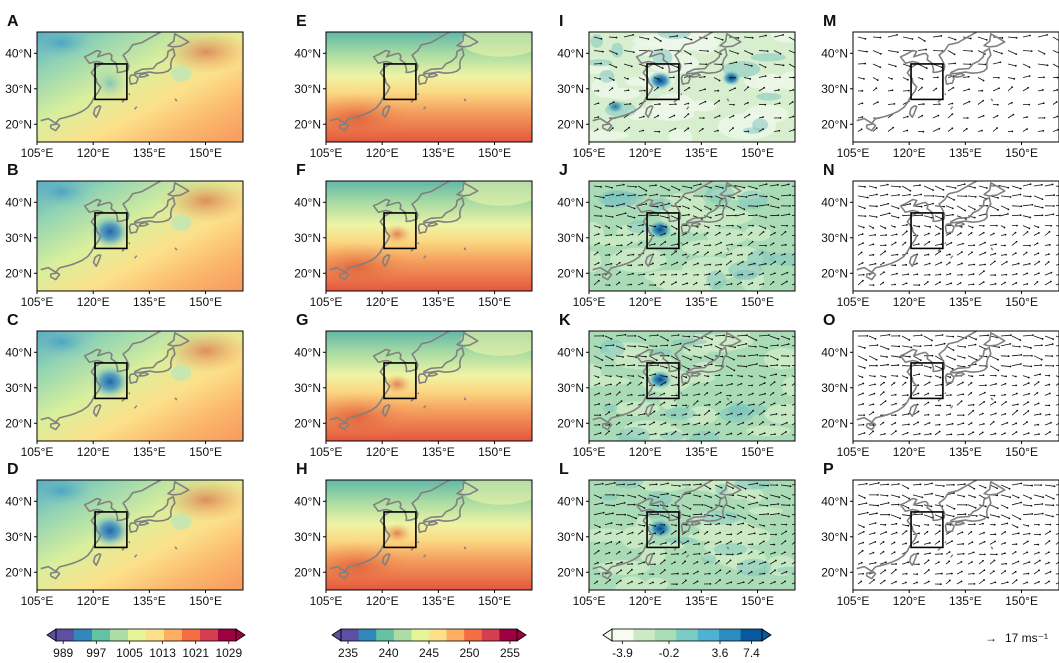 This screenshot has width=1059, height=663. Describe the element at coordinates (389, 652) in the screenshot. I see `colorbar-tick-label: 240` at that location.